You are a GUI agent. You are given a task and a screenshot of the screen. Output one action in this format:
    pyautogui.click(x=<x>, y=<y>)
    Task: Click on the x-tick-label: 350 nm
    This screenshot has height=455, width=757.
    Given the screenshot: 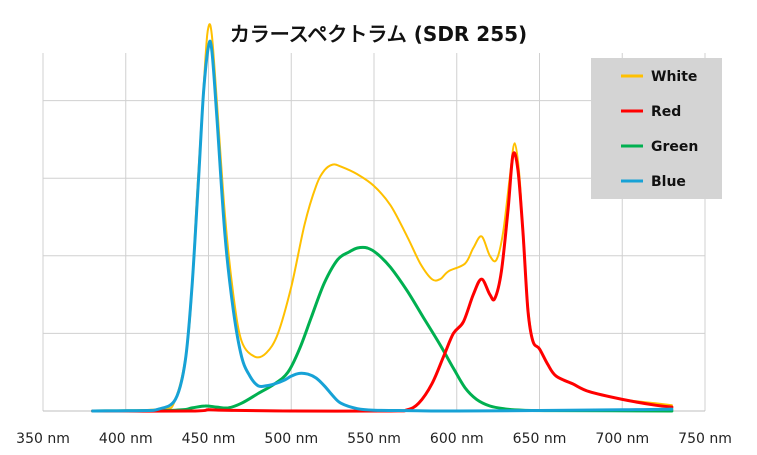 What is the action you would take?
    pyautogui.click(x=43, y=439)
    